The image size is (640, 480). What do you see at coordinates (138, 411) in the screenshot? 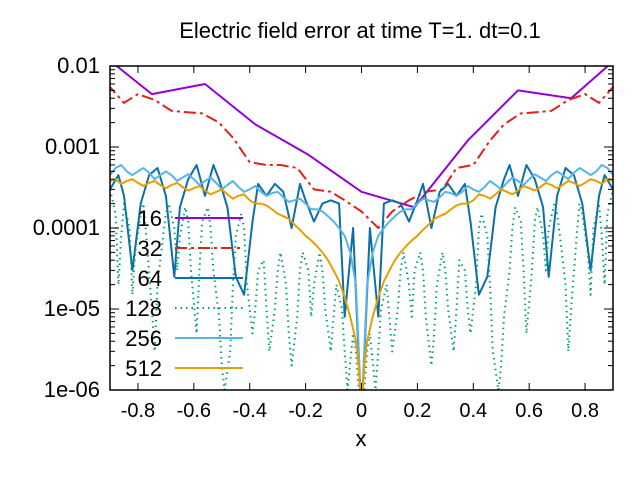
I see `x-tick-label: -0.8` at bounding box center [138, 411].